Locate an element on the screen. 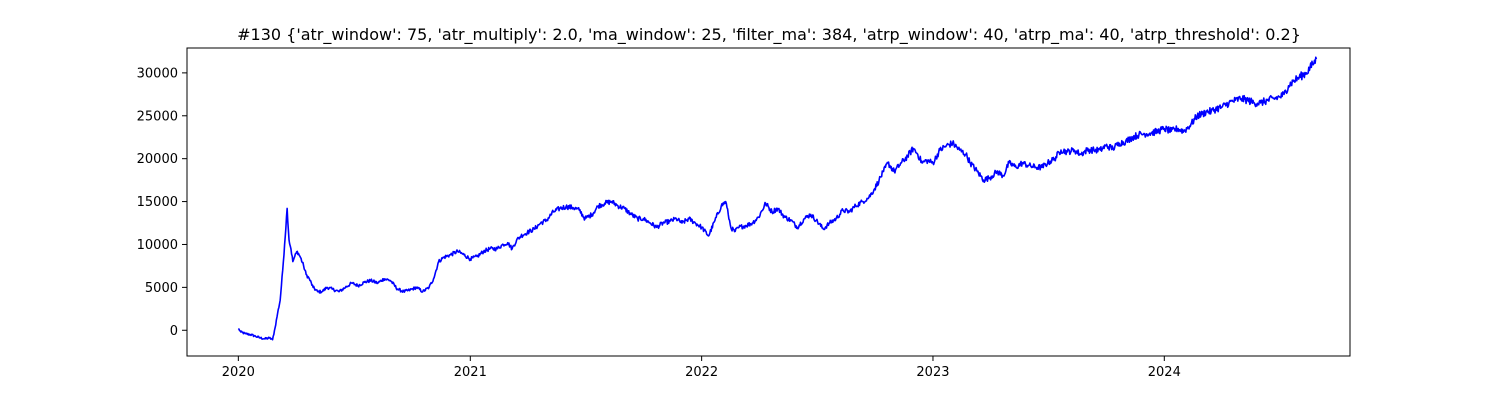 The height and width of the screenshot is (400, 1500). x-tick-label: 2022 is located at coordinates (701, 372).